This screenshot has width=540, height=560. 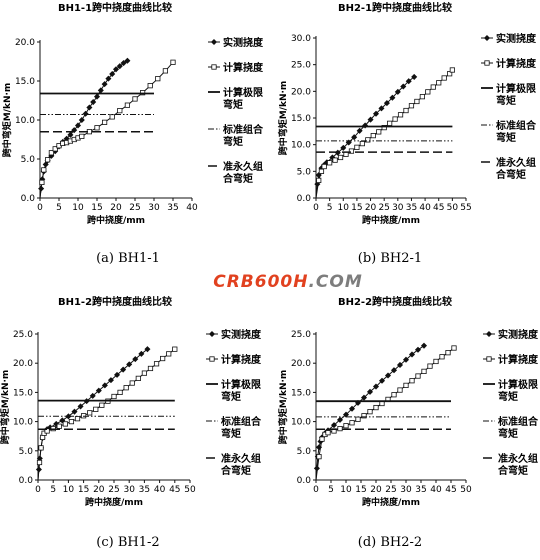 What do you see at coordinates (301, 39) in the screenshot?
I see `y-tick-label: 30.0` at bounding box center [301, 39].